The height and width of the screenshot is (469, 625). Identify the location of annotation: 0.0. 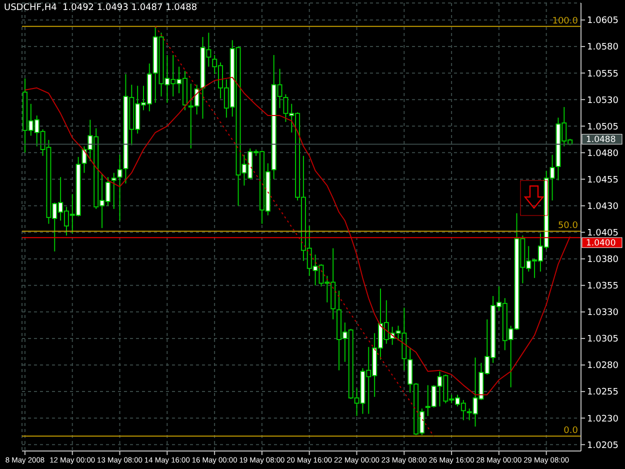
(571, 431).